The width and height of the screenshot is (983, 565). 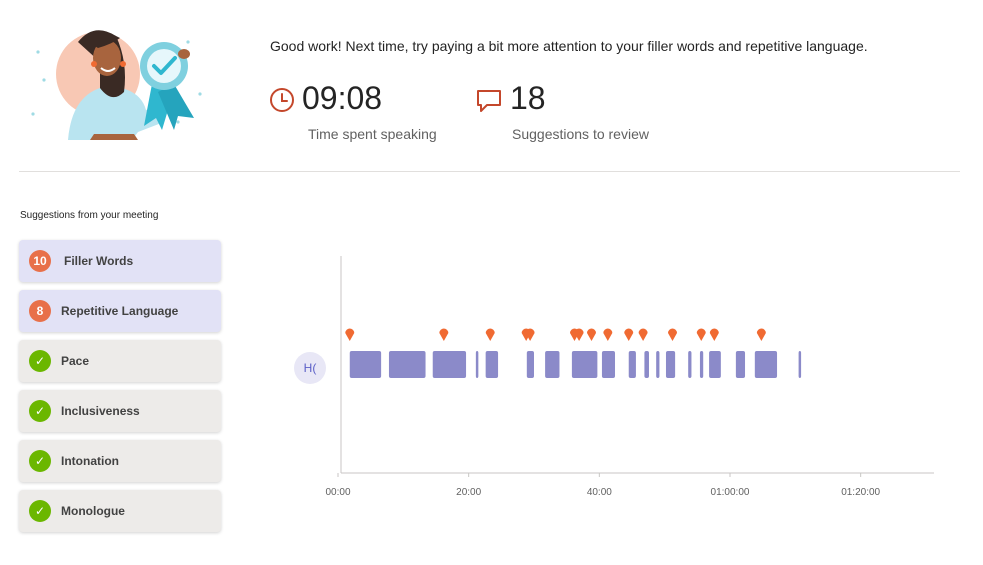 What do you see at coordinates (89, 215) in the screenshot?
I see `suggestions-section-title: Suggestions from your meeting` at bounding box center [89, 215].